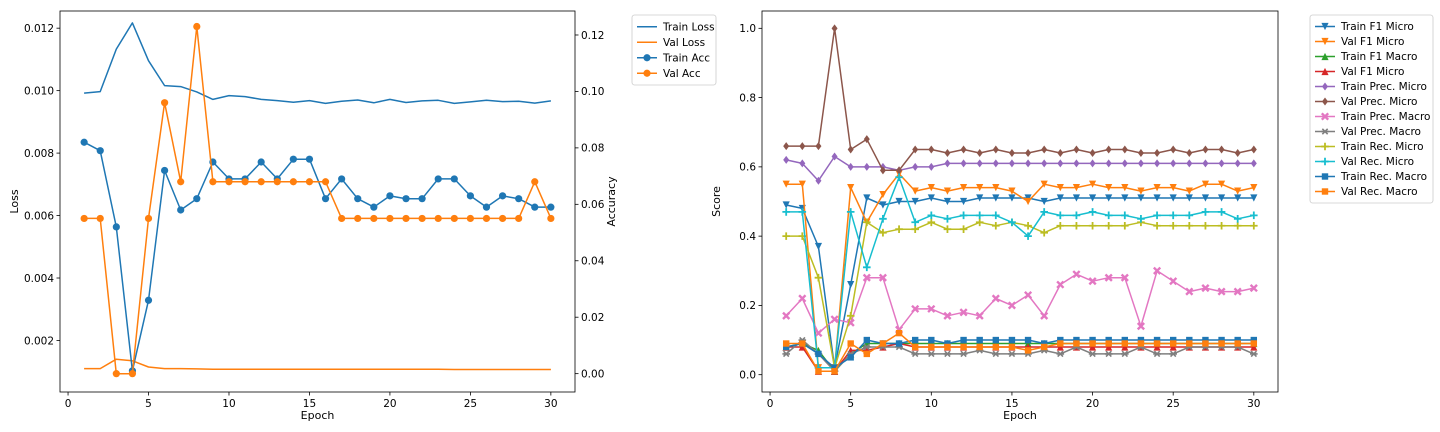  Describe the element at coordinates (1381, 132) in the screenshot. I see `legend-label: Val Prec. Macro` at that location.